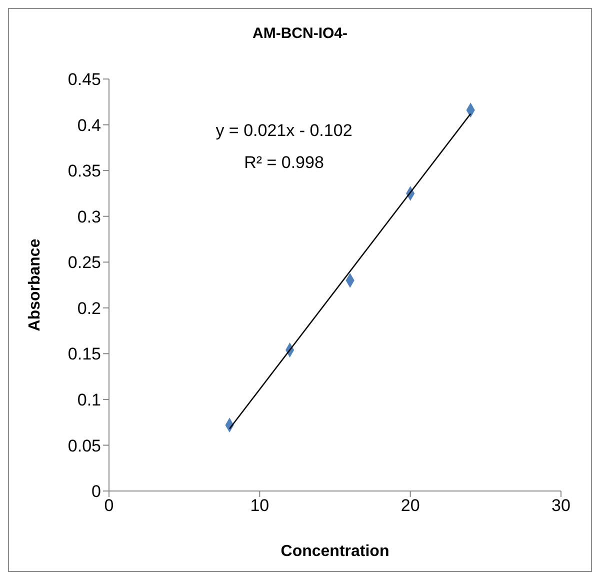 The height and width of the screenshot is (580, 600). What do you see at coordinates (410, 506) in the screenshot?
I see `x-tick-label: 20` at bounding box center [410, 506].